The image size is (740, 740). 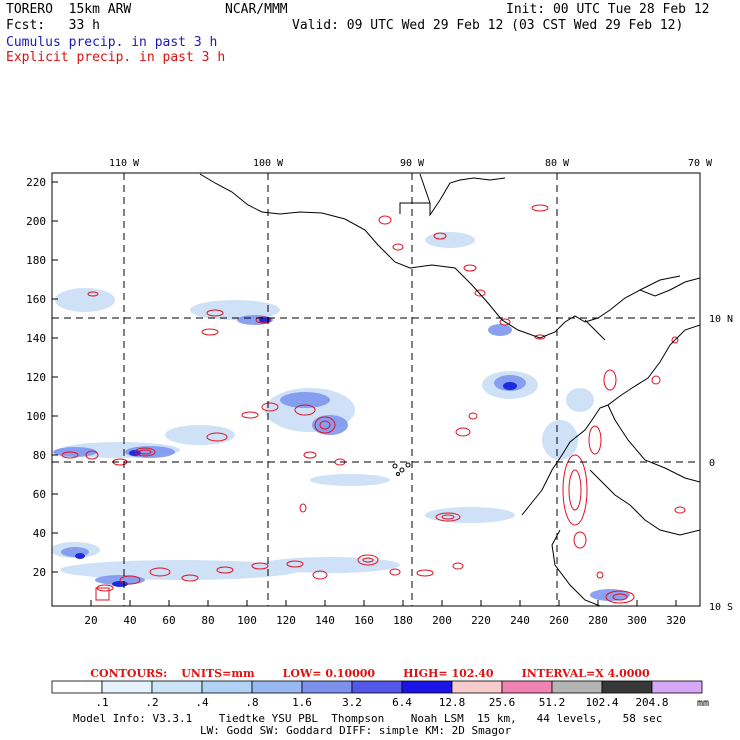 I want to click on x-tick-label: 20, so click(x=90, y=620).